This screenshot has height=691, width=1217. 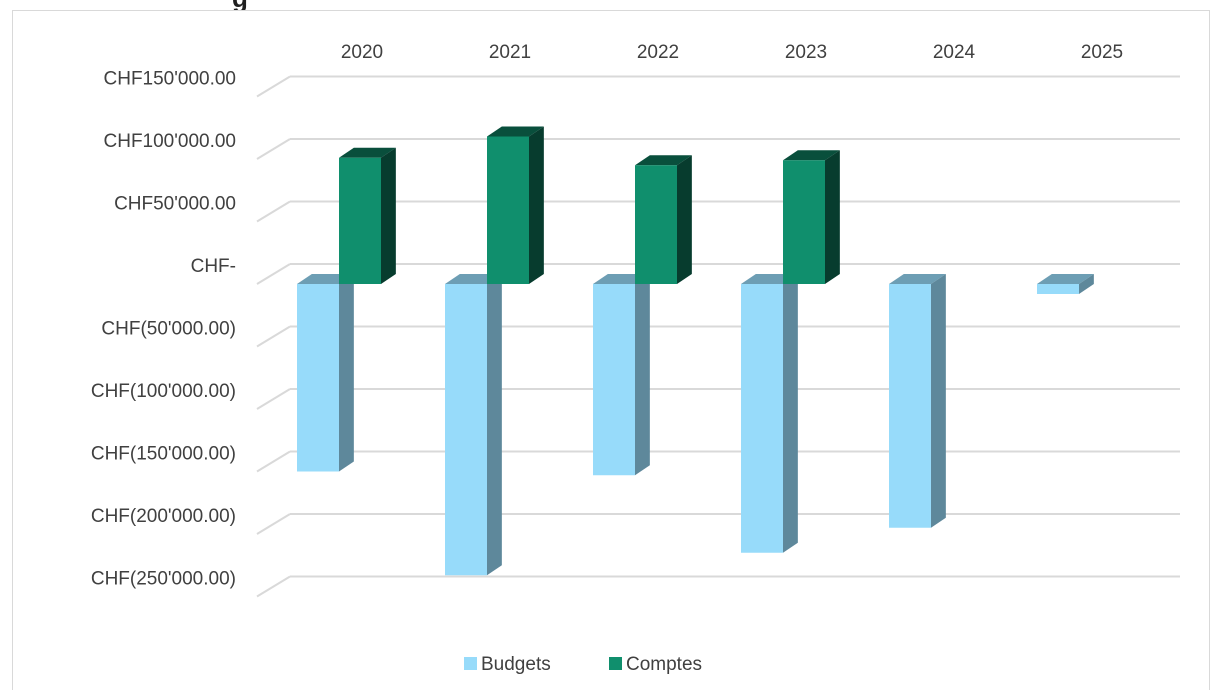 I want to click on legend-label: Comptes, so click(x=664, y=664).